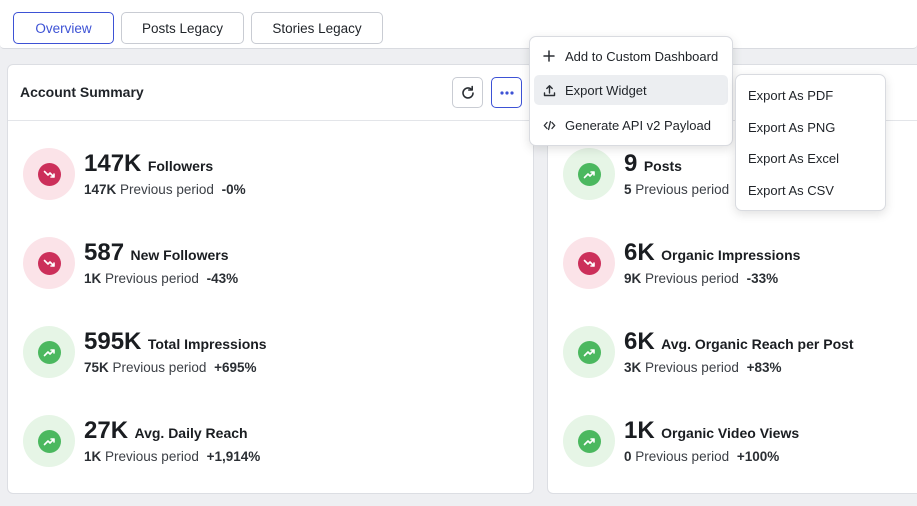 Image resolution: width=917 pixels, height=506 pixels. Describe the element at coordinates (792, 127) in the screenshot. I see `export-png-item: Export As PNG` at that location.